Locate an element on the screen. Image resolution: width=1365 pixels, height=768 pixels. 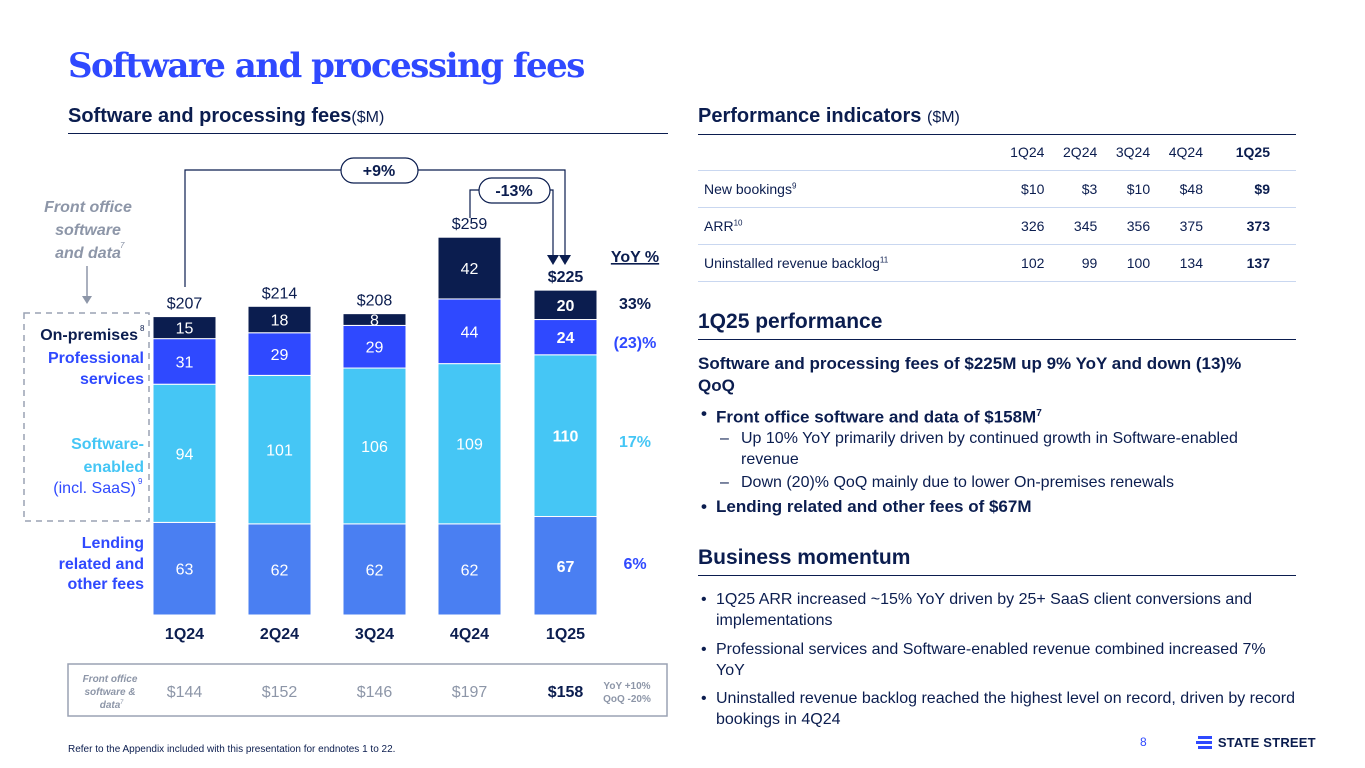
yoy-value: 17% is located at coordinates (635, 442).